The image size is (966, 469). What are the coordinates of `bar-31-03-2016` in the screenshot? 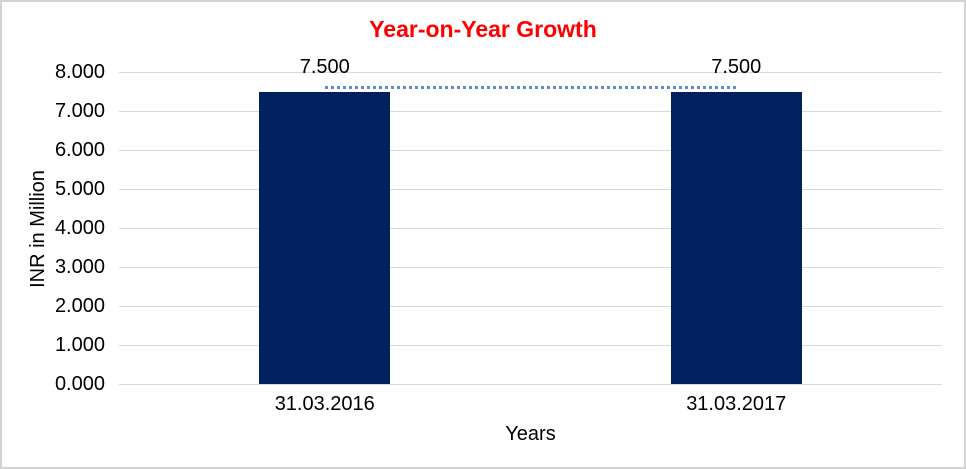 It's located at (325, 237).